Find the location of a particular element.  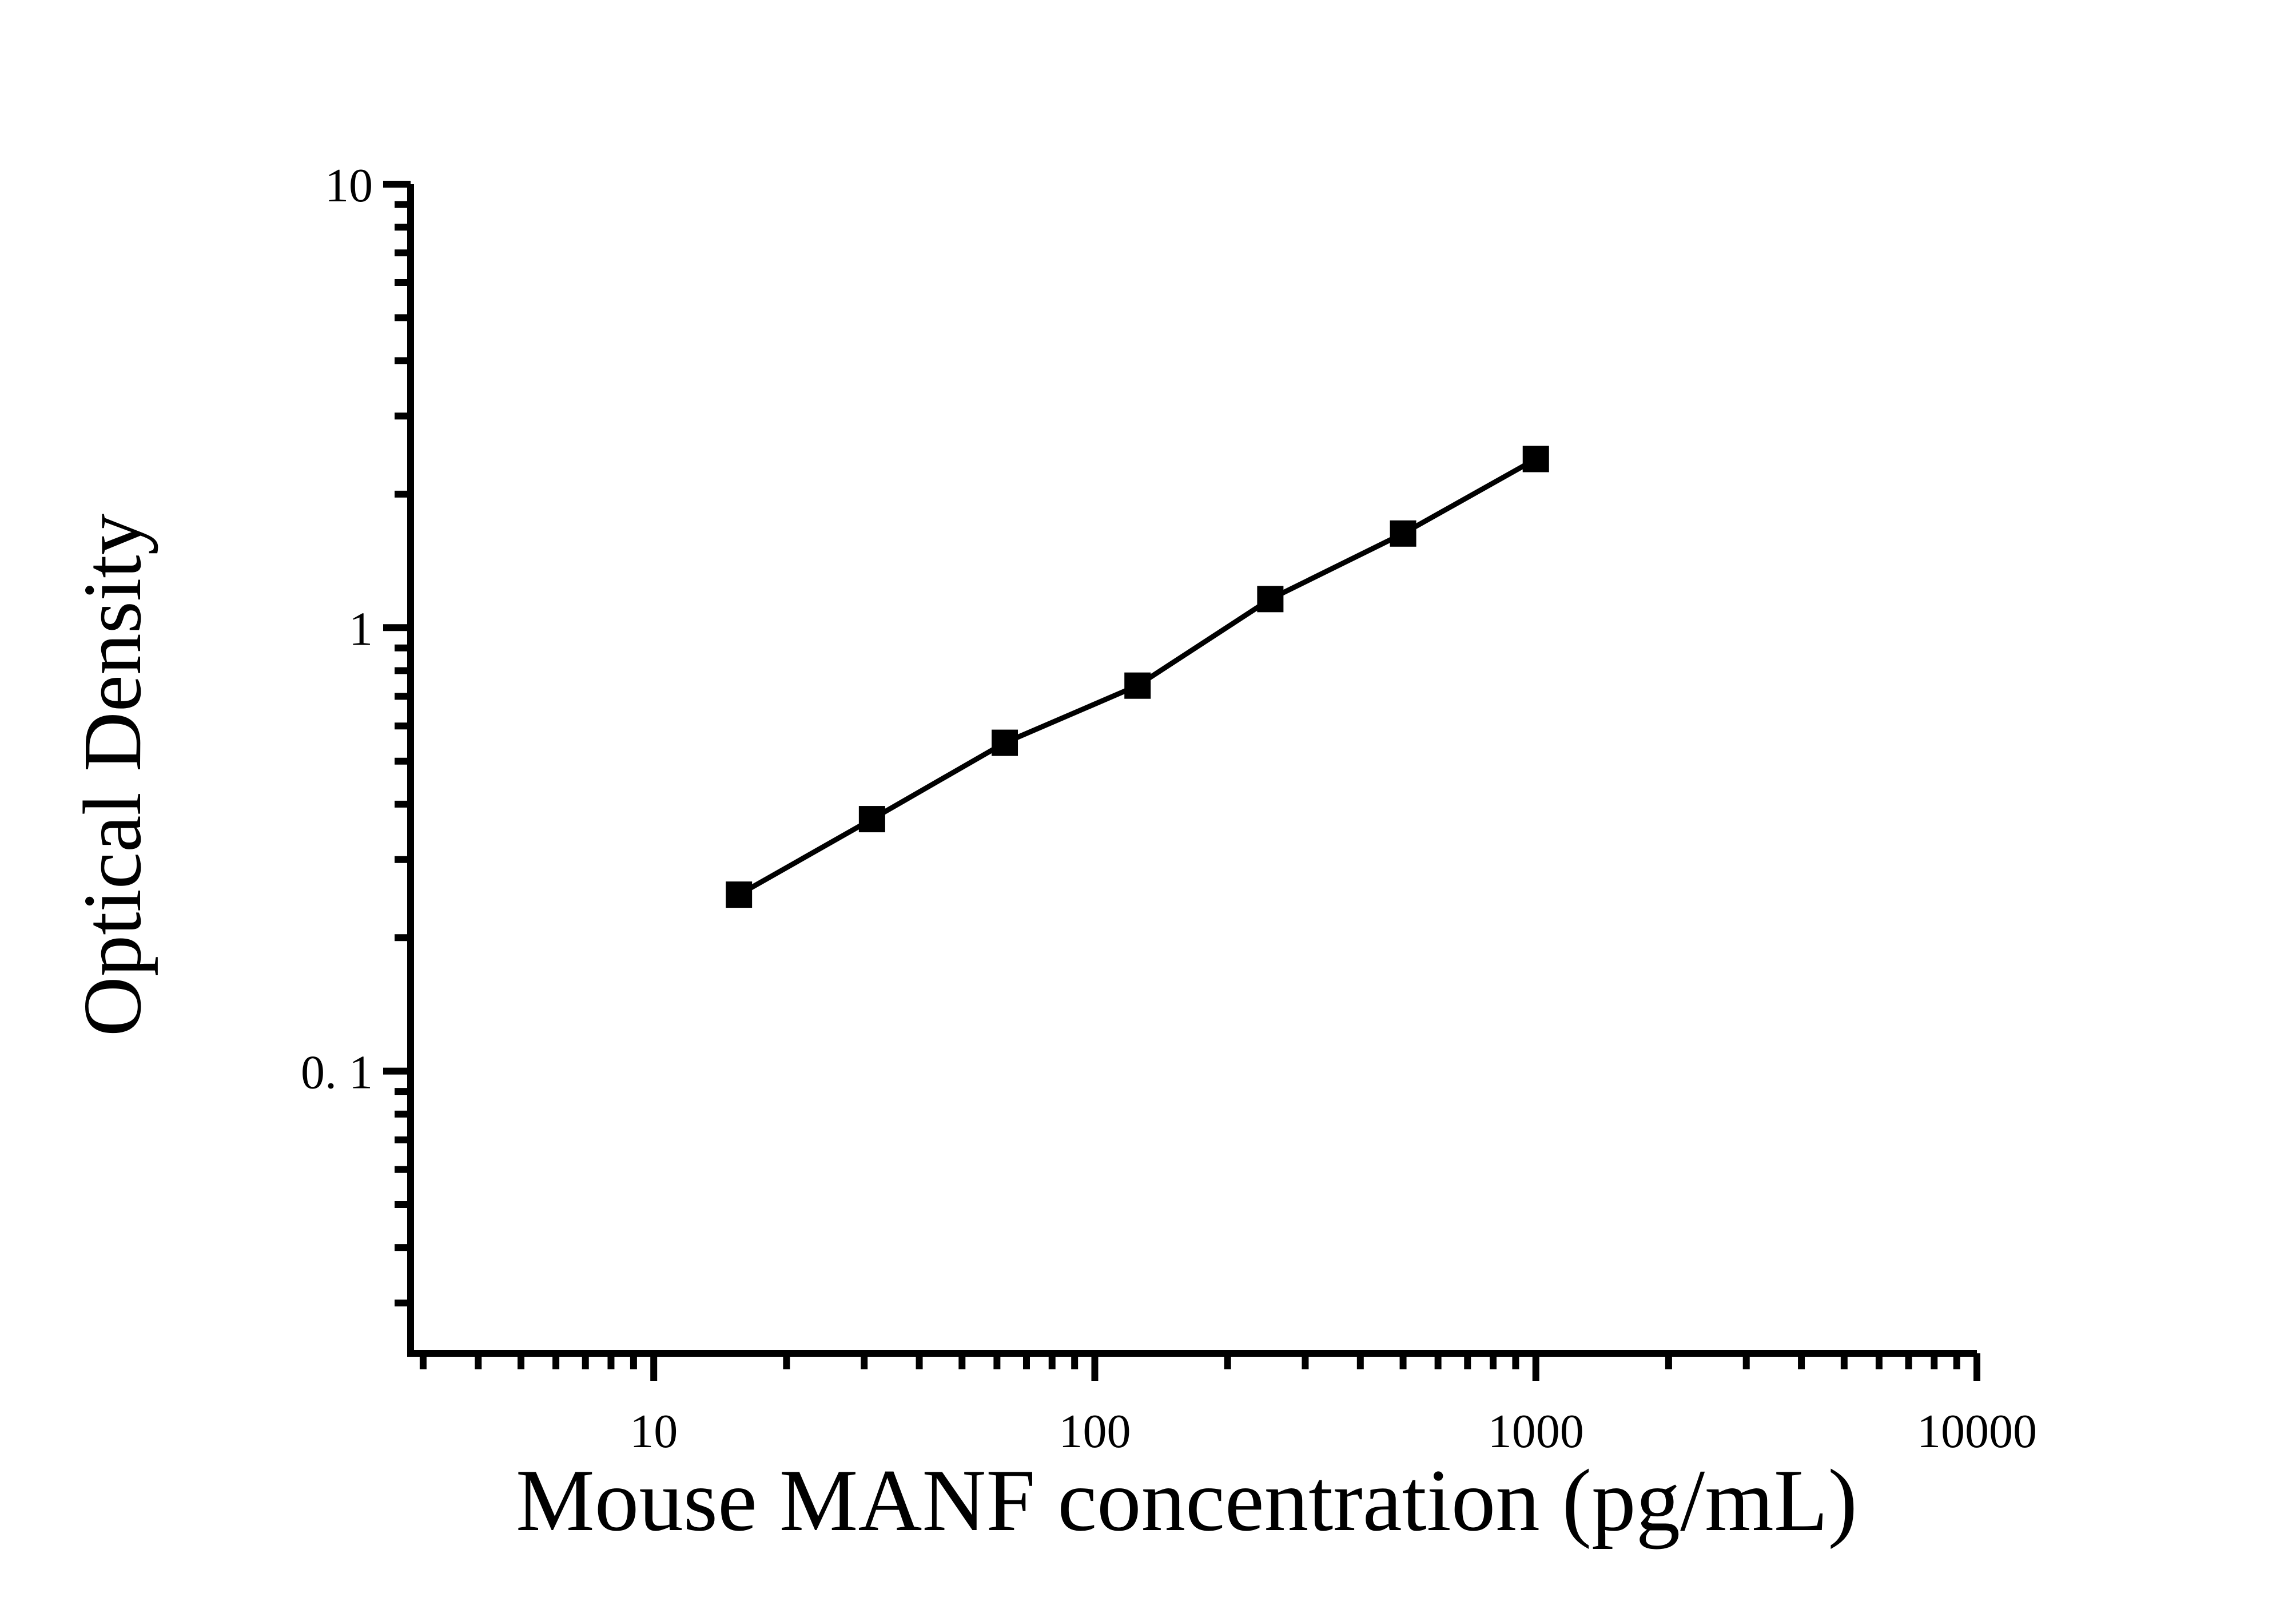

x-axis-ticks is located at coordinates (1199, 1367).